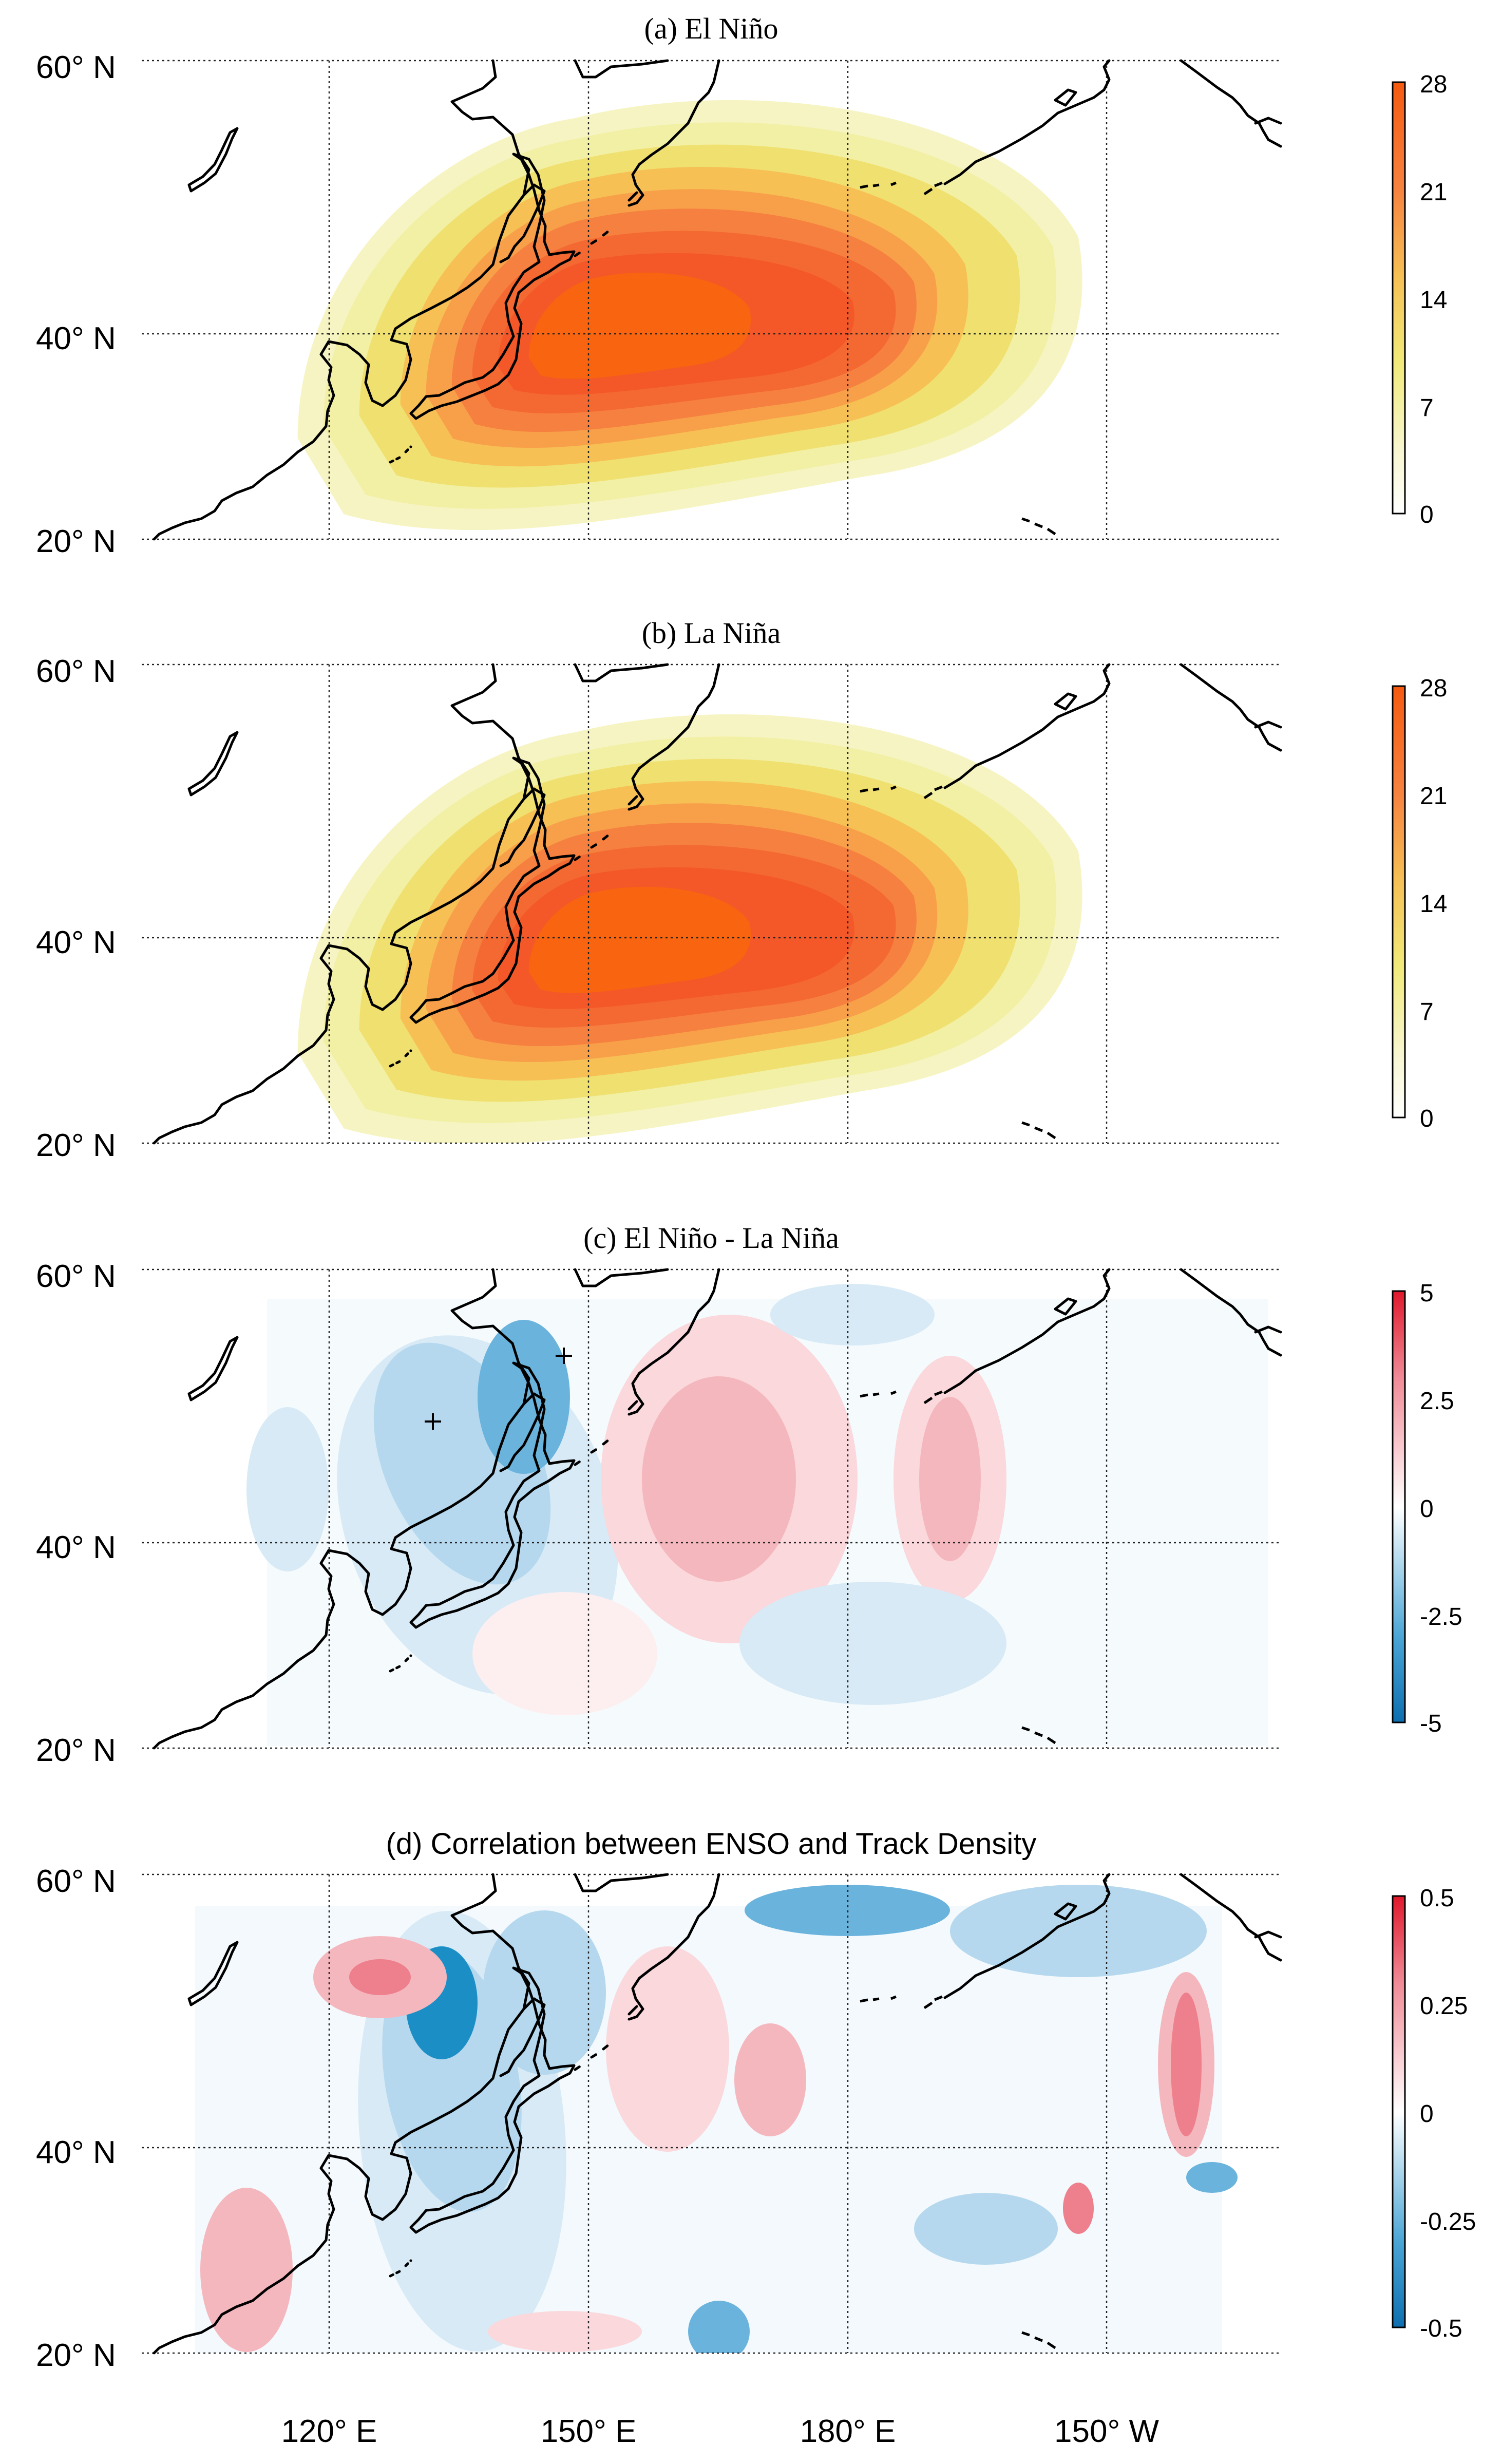  I want to click on panel-a-ytick-60: 60° N, so click(76, 67).